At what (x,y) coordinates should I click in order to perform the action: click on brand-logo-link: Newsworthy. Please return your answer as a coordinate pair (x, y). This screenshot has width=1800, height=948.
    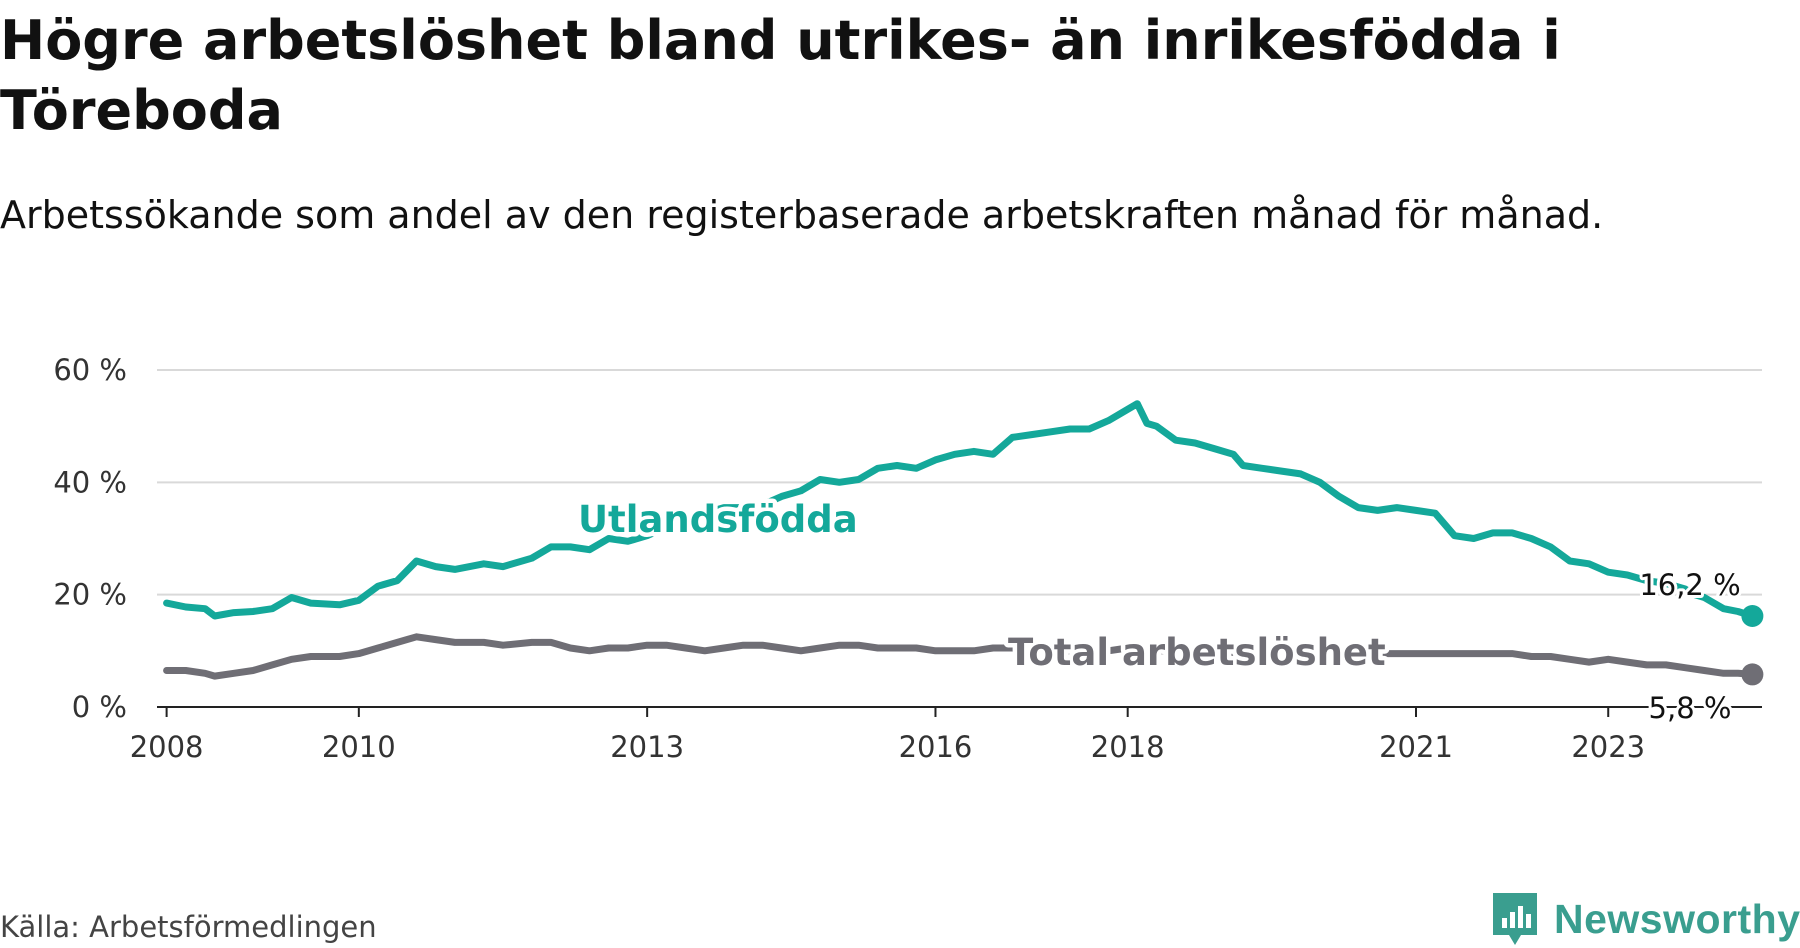
    Looking at the image, I should click on (1645, 918).